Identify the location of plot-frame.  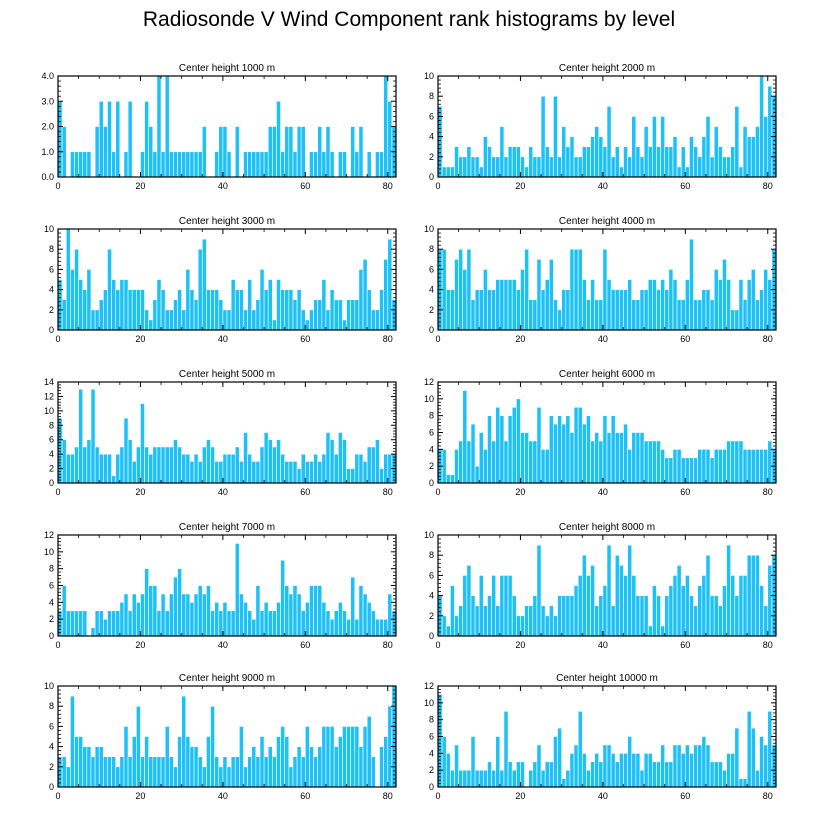
(227, 736).